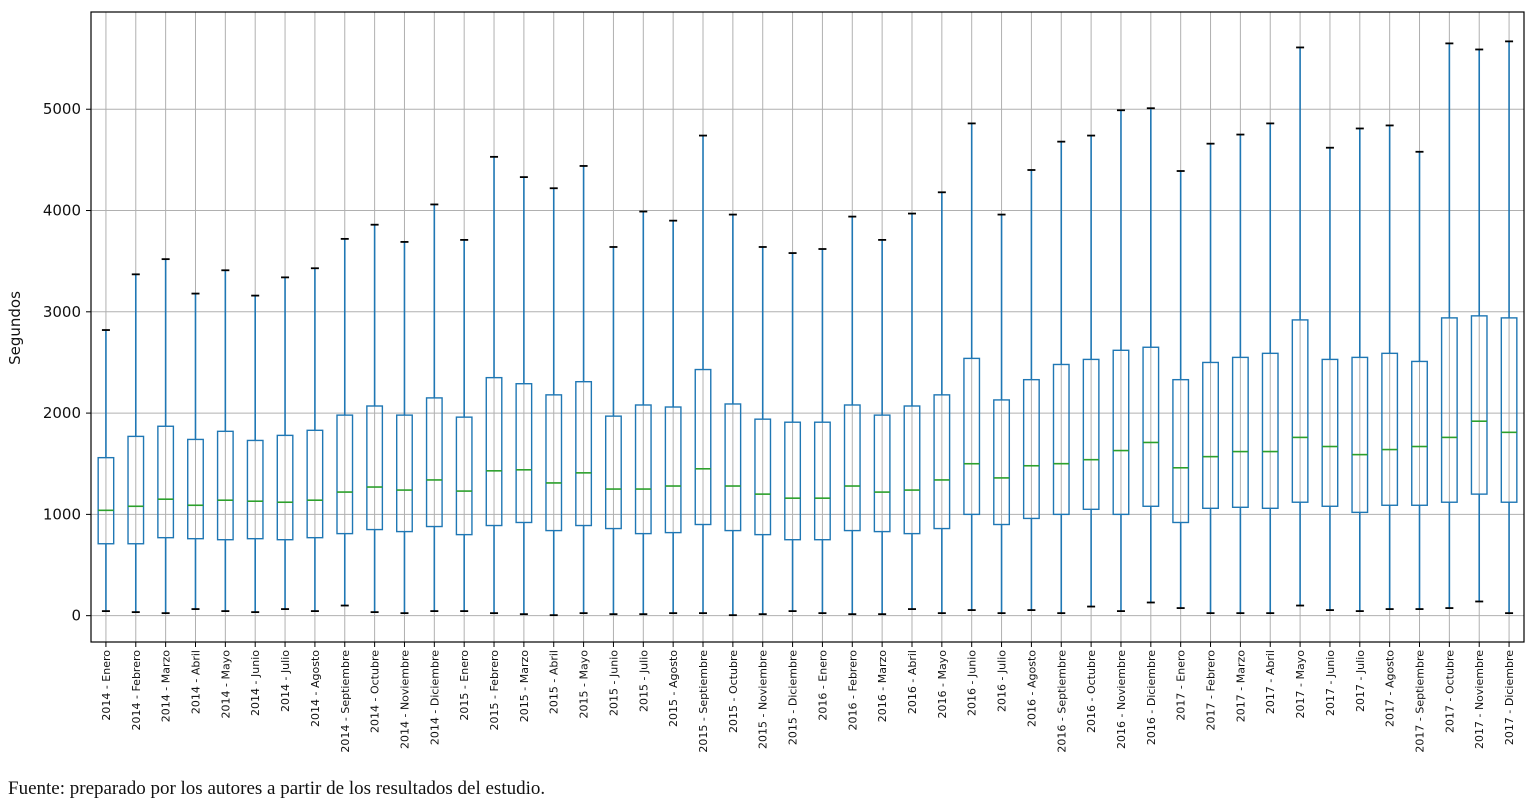 This screenshot has width=1533, height=808. Describe the element at coordinates (524, 686) in the screenshot. I see `x-tick-label: 2015 - Marzo` at that location.